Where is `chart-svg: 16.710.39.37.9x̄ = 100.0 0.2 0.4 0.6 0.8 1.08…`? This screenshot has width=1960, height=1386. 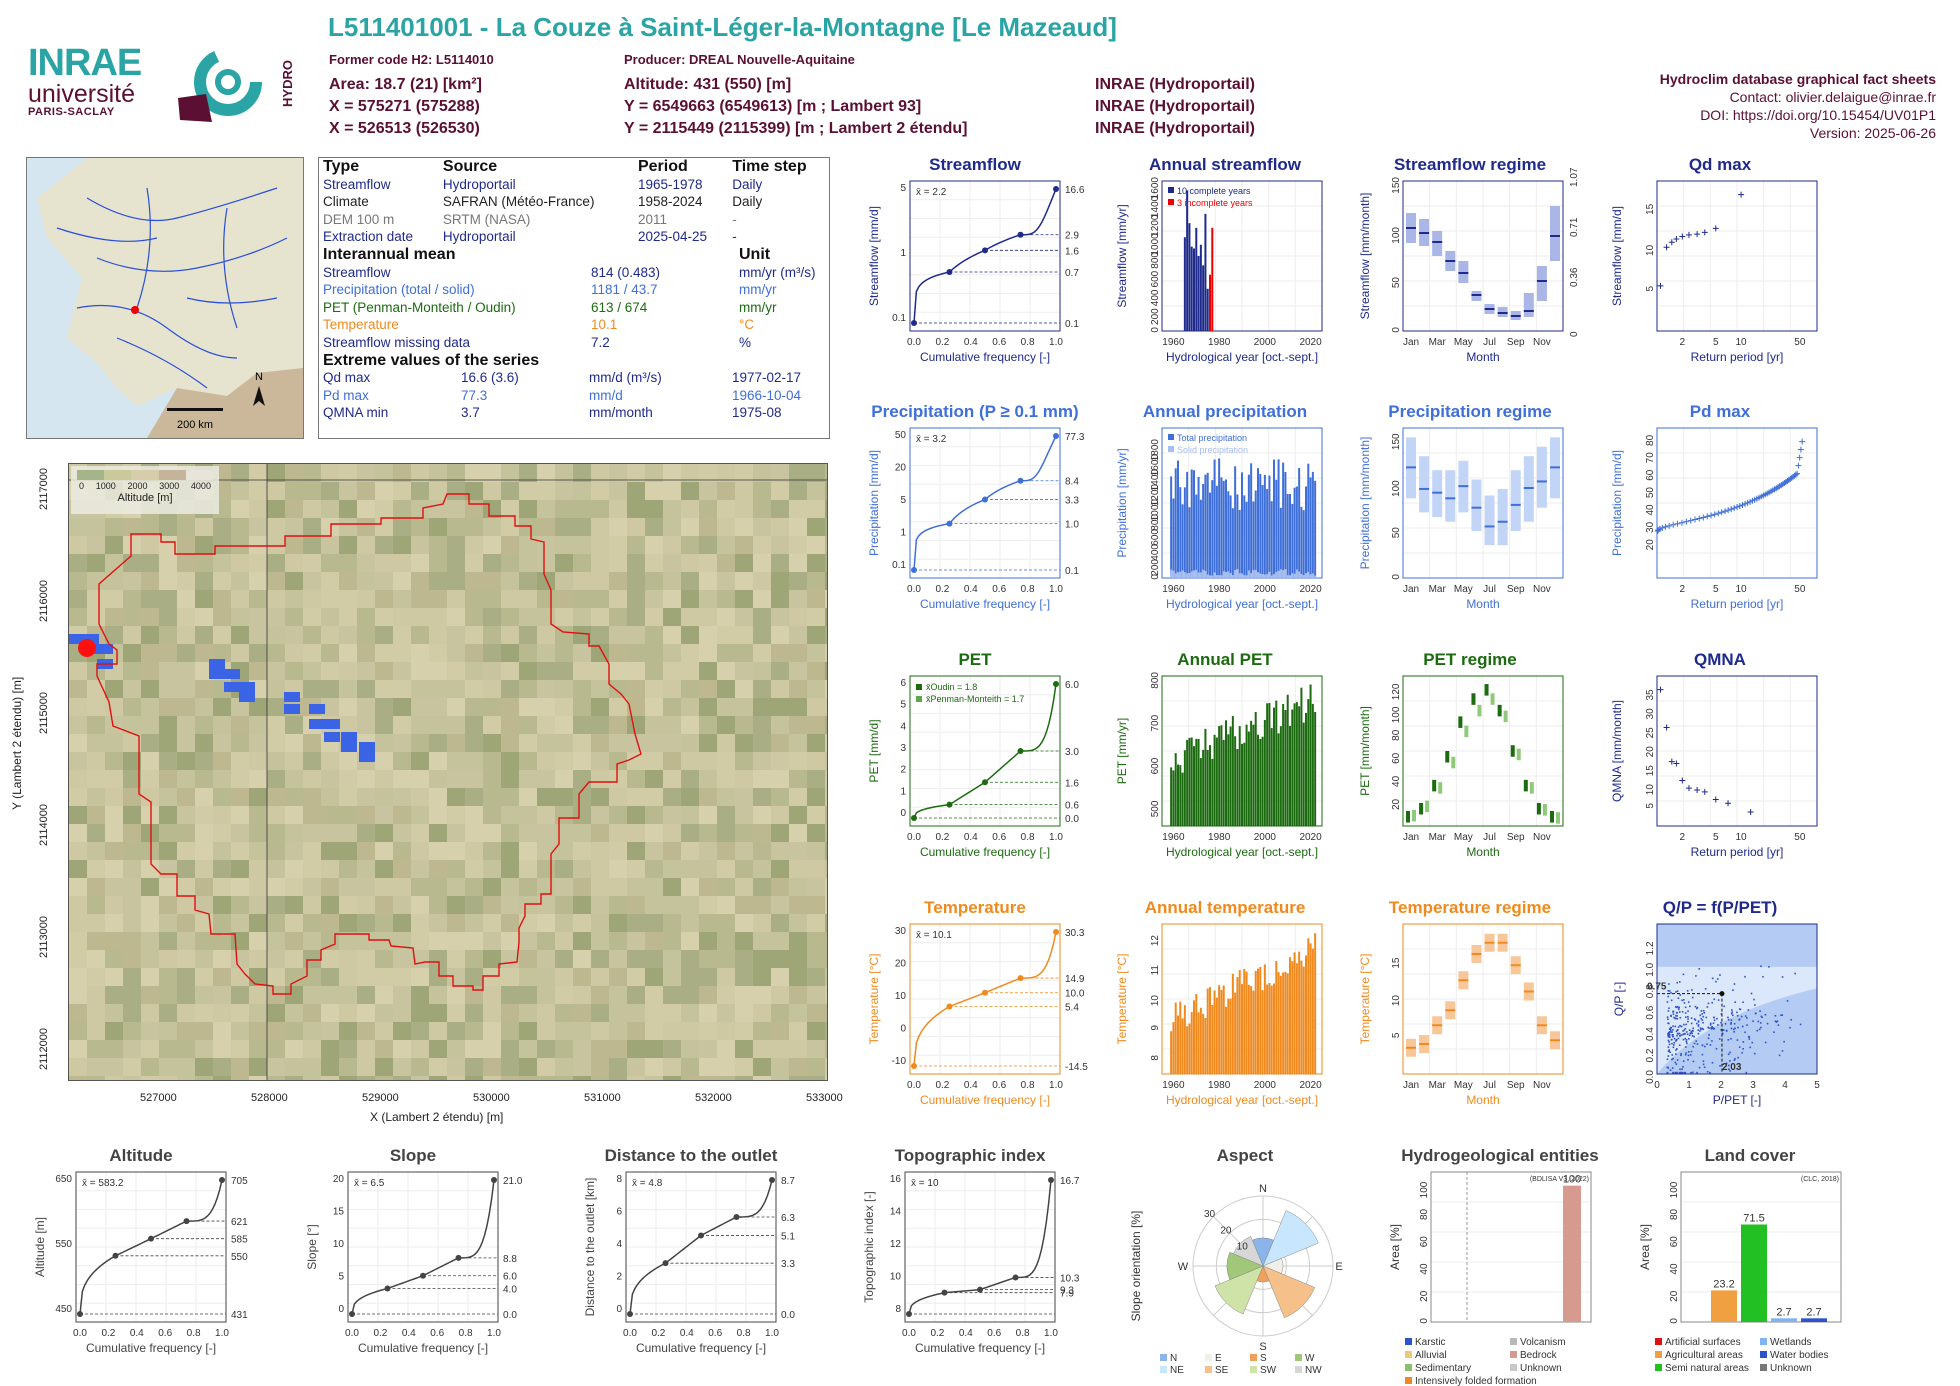 chart-svg: 16.710.39.37.9x̄ = 100.0 0.2 0.4 0.6 0.8 1.08… is located at coordinates (971, 1263).